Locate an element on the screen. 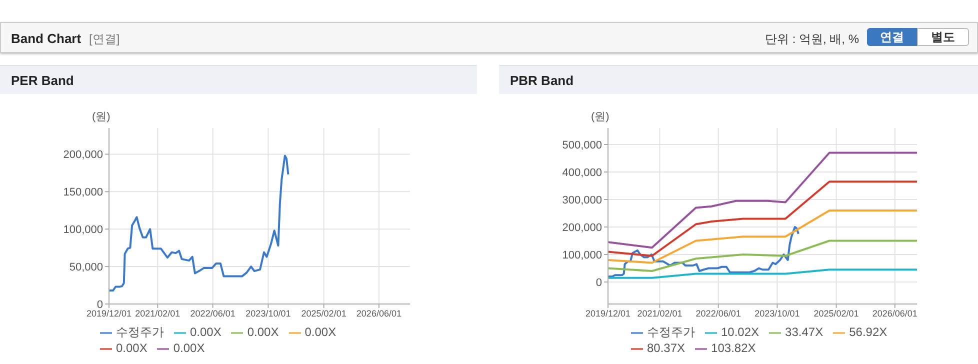  y-tick-label: 400,000 is located at coordinates (582, 172).